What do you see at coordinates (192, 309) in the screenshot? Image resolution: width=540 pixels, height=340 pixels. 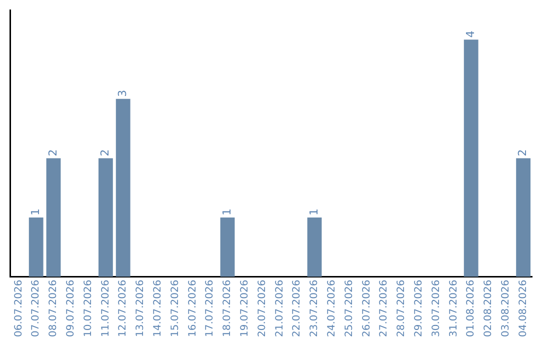 I see `x-tick-label: 16.07.2026` at bounding box center [192, 309].